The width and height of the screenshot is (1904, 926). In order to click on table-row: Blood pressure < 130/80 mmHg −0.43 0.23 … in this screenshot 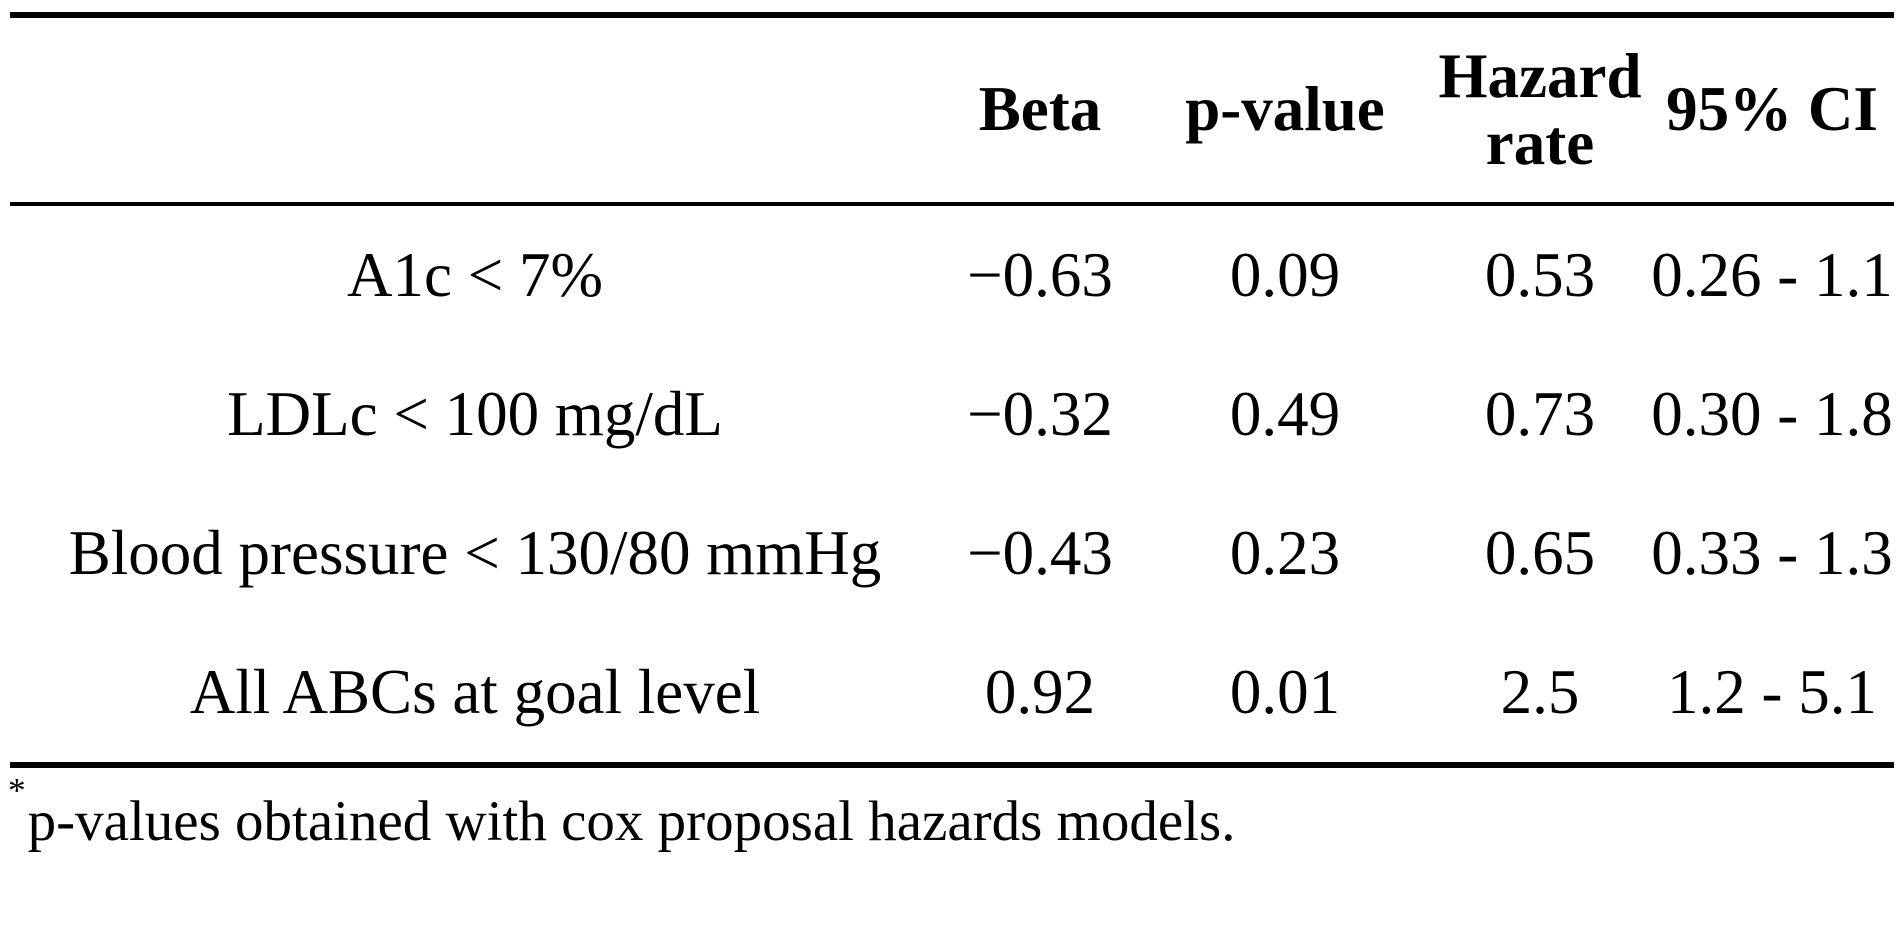, I will do `click(952, 553)`.